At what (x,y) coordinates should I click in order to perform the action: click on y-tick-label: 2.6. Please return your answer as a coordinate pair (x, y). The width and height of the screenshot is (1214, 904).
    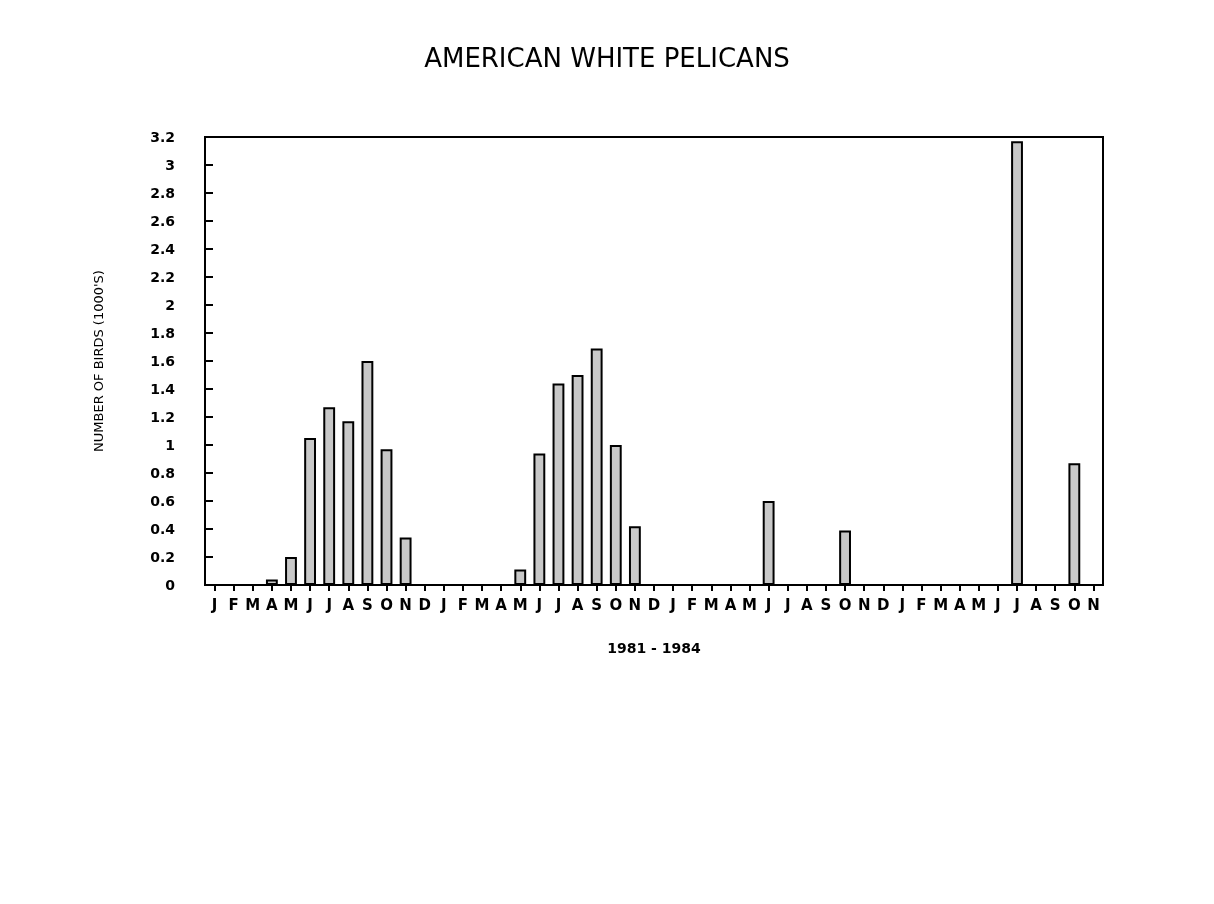
    Looking at the image, I should click on (162, 221).